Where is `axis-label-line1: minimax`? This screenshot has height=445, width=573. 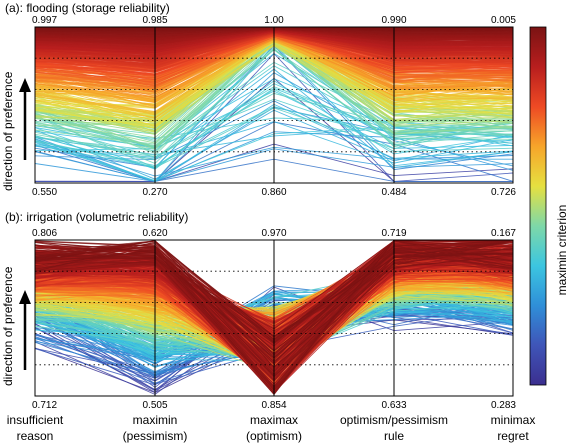
axis-label-line1: minimax is located at coordinates (513, 420).